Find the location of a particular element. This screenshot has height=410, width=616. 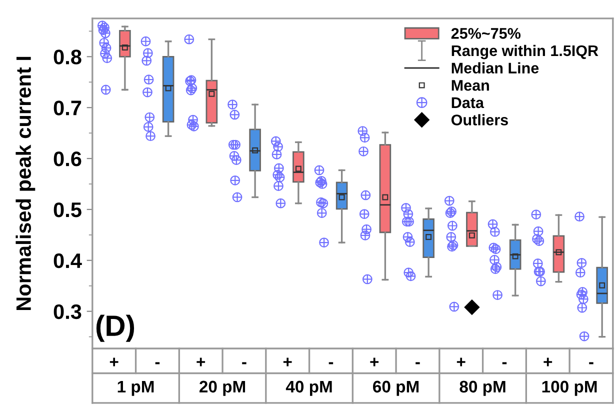

y-axis-title: Normalised peak current I is located at coordinates (26, 183).